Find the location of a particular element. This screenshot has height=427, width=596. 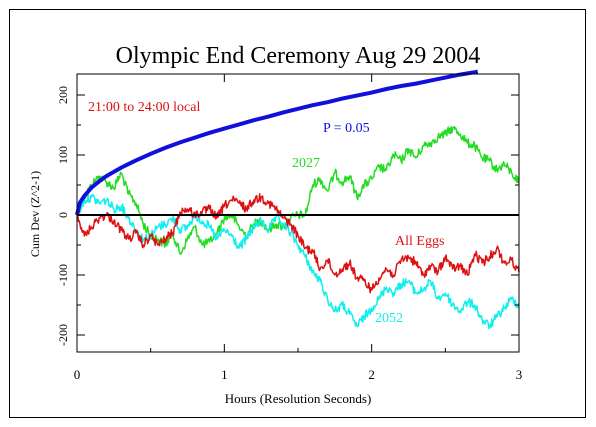

y-tick-label: 100 is located at coordinates (63, 155).